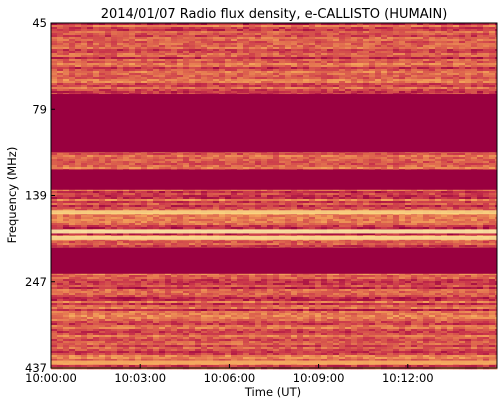 This screenshot has width=503, height=404. What do you see at coordinates (36, 196) in the screenshot?
I see `y-tick-label: 139` at bounding box center [36, 196].